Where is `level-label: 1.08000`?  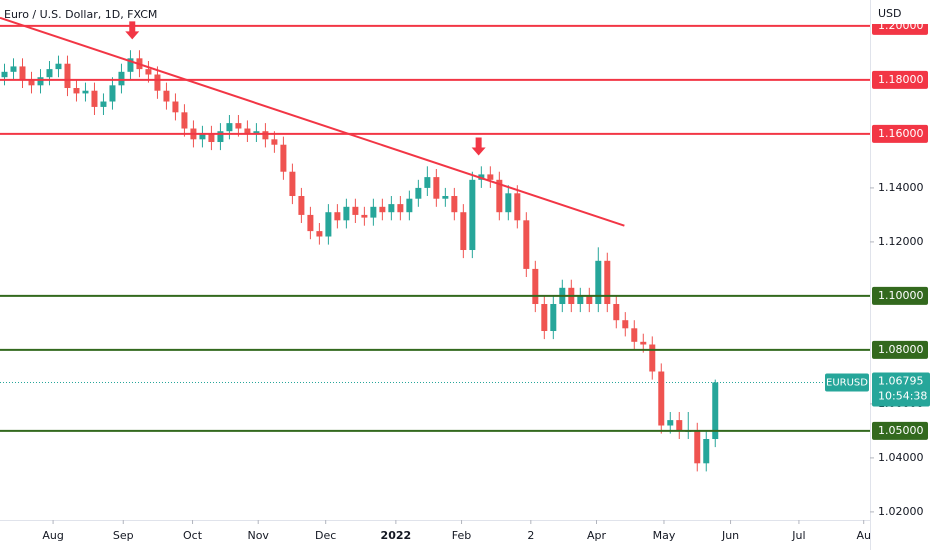 level-label: 1.08000 is located at coordinates (901, 349).